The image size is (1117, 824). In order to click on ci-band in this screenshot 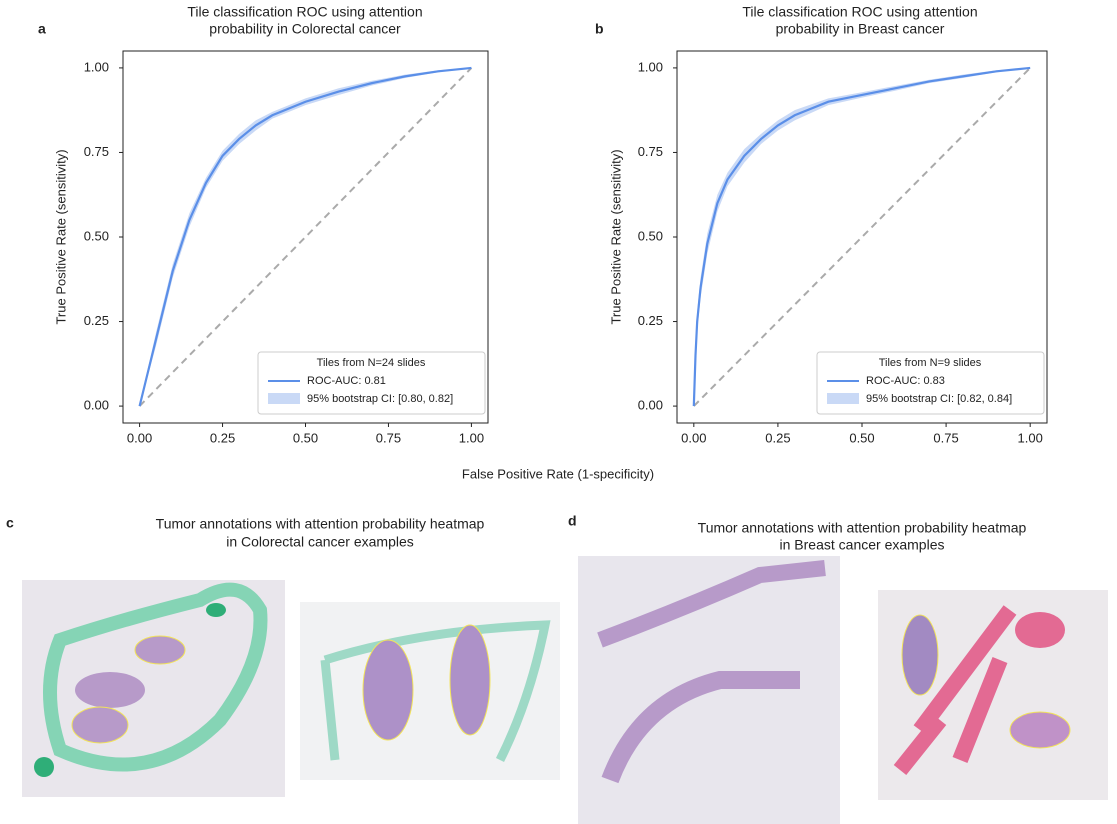, I will do `click(305, 237)`.